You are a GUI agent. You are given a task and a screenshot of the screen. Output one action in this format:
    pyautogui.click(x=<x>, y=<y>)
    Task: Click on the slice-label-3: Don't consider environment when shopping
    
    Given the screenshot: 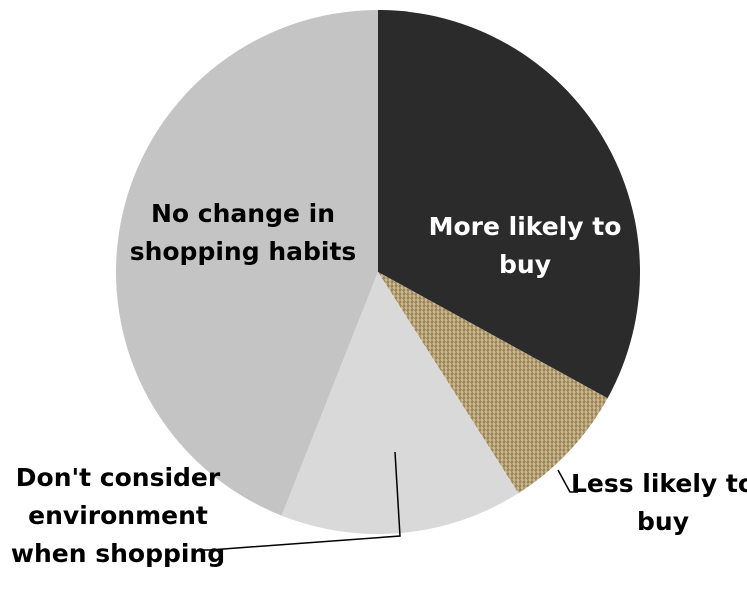 What is the action you would take?
    pyautogui.click(x=118, y=515)
    